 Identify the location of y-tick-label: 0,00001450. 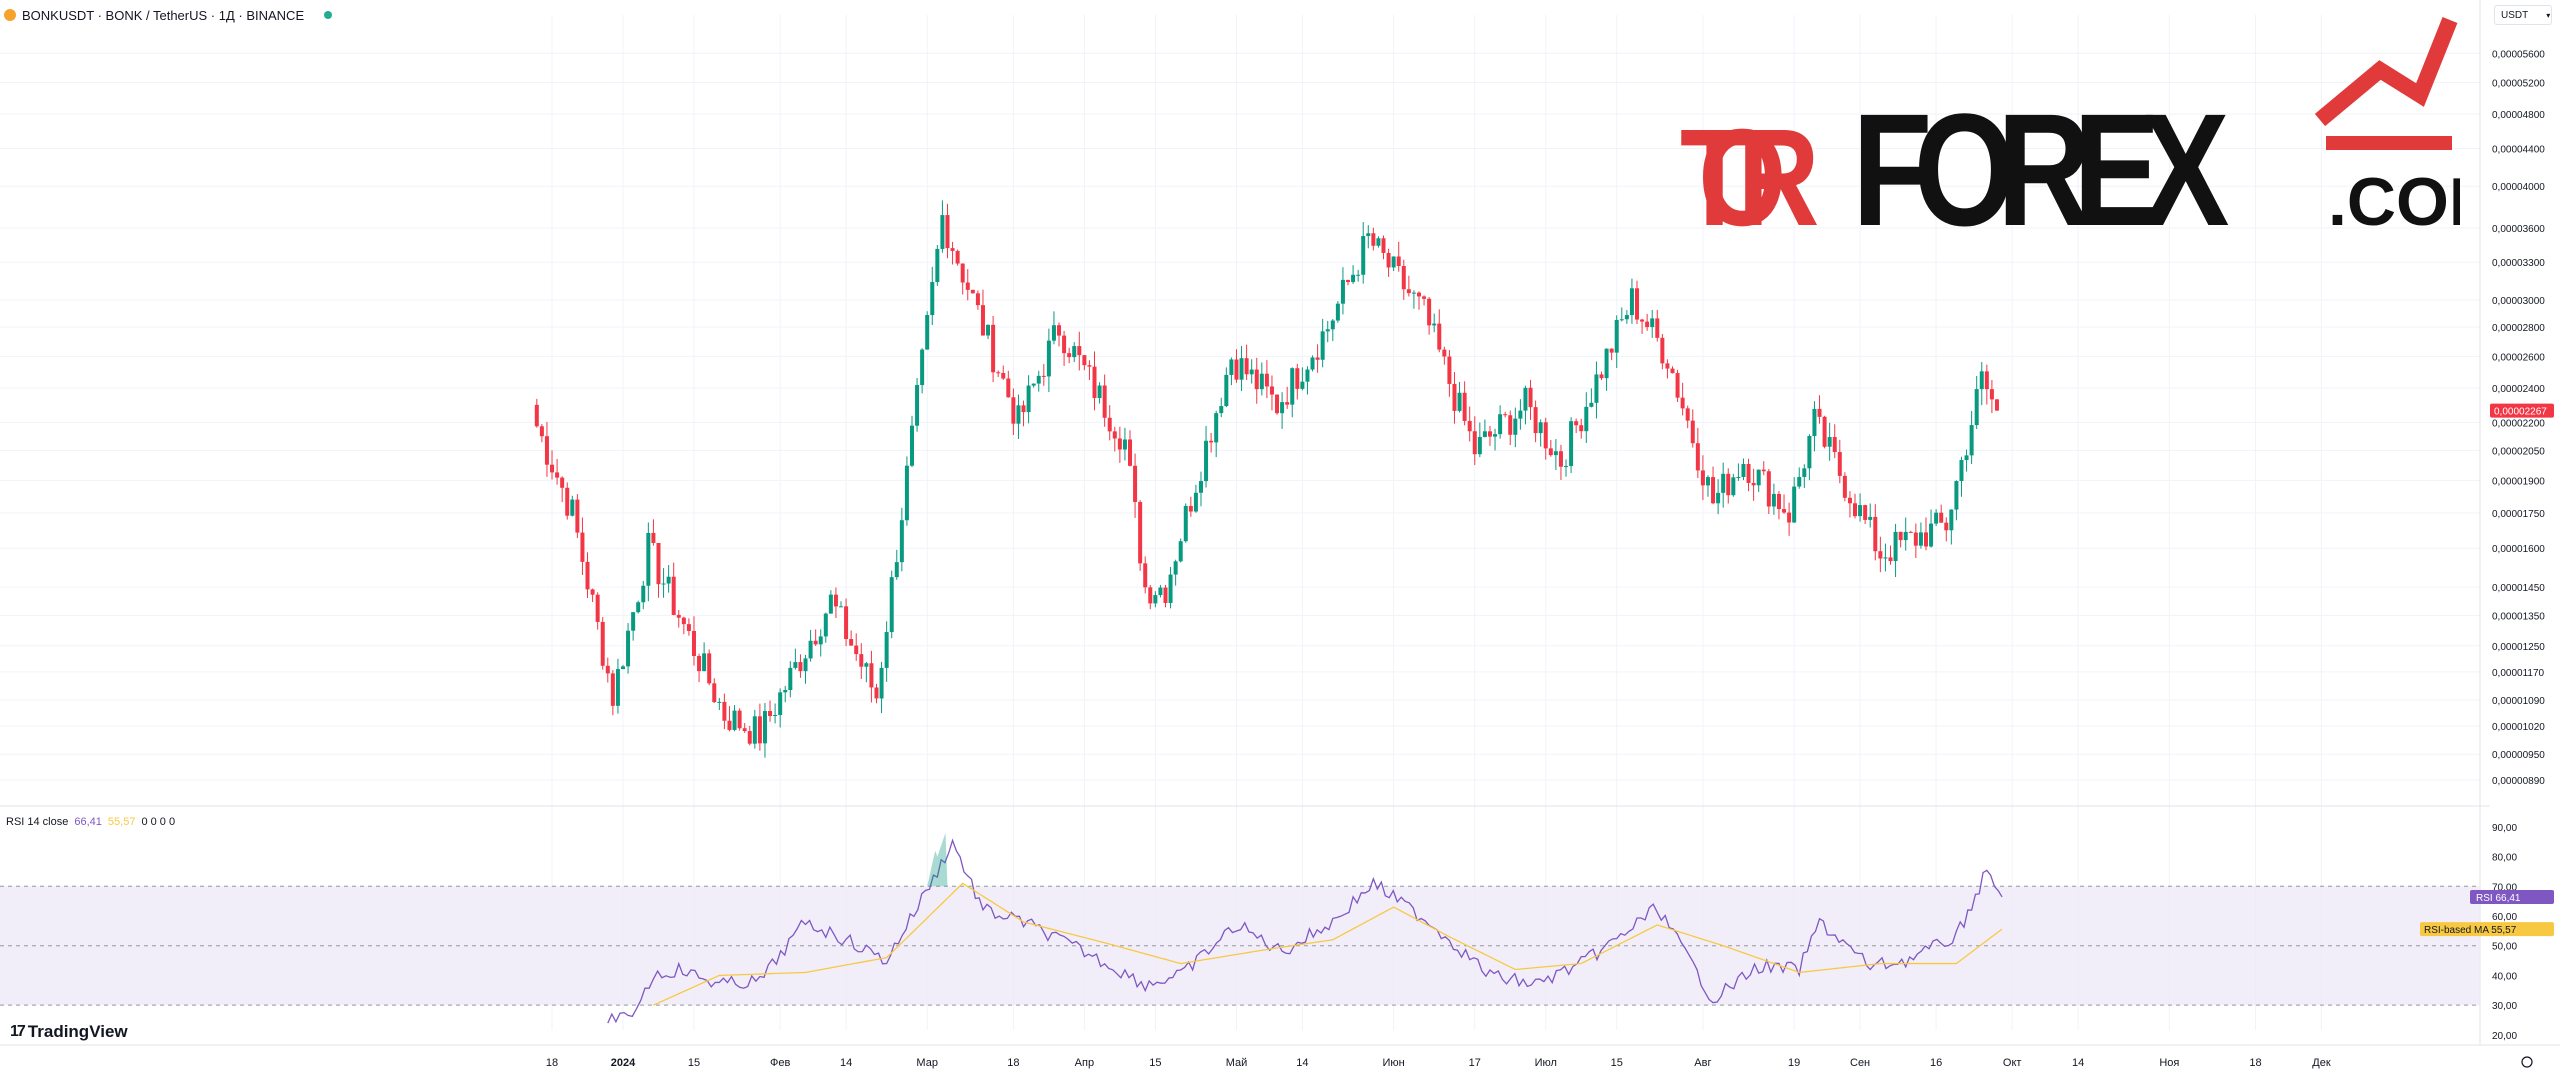
(2518, 588).